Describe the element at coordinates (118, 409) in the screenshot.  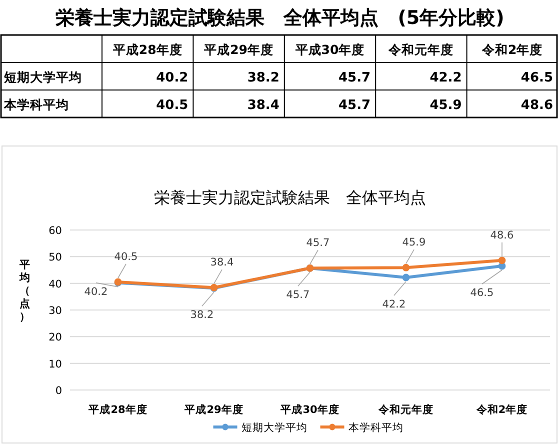
I see `x-tick-label: 平成28年度` at that location.